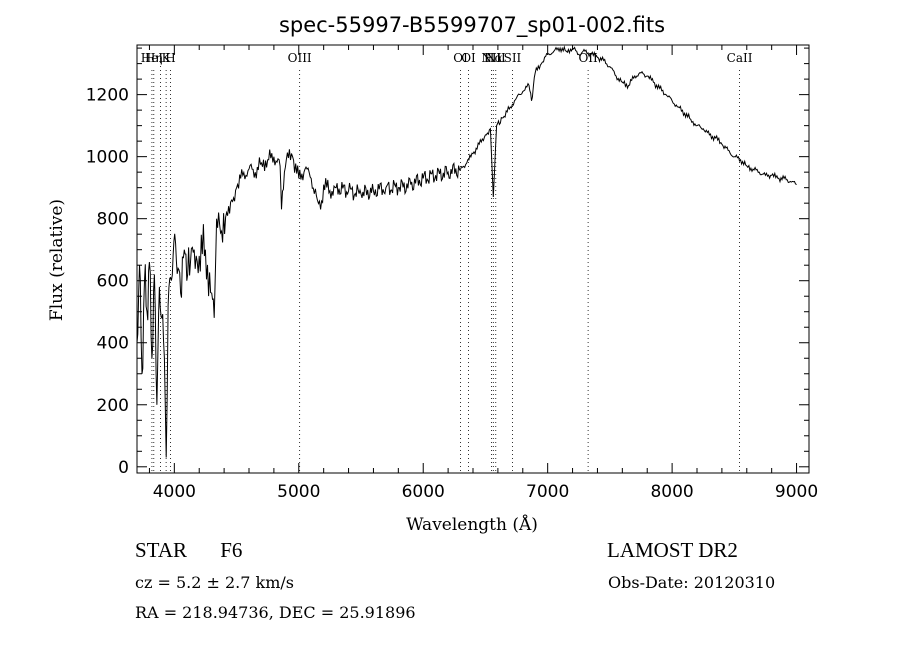 The width and height of the screenshot is (900, 650). What do you see at coordinates (107, 158) in the screenshot?
I see `y-tick-label: 1000` at bounding box center [107, 158].